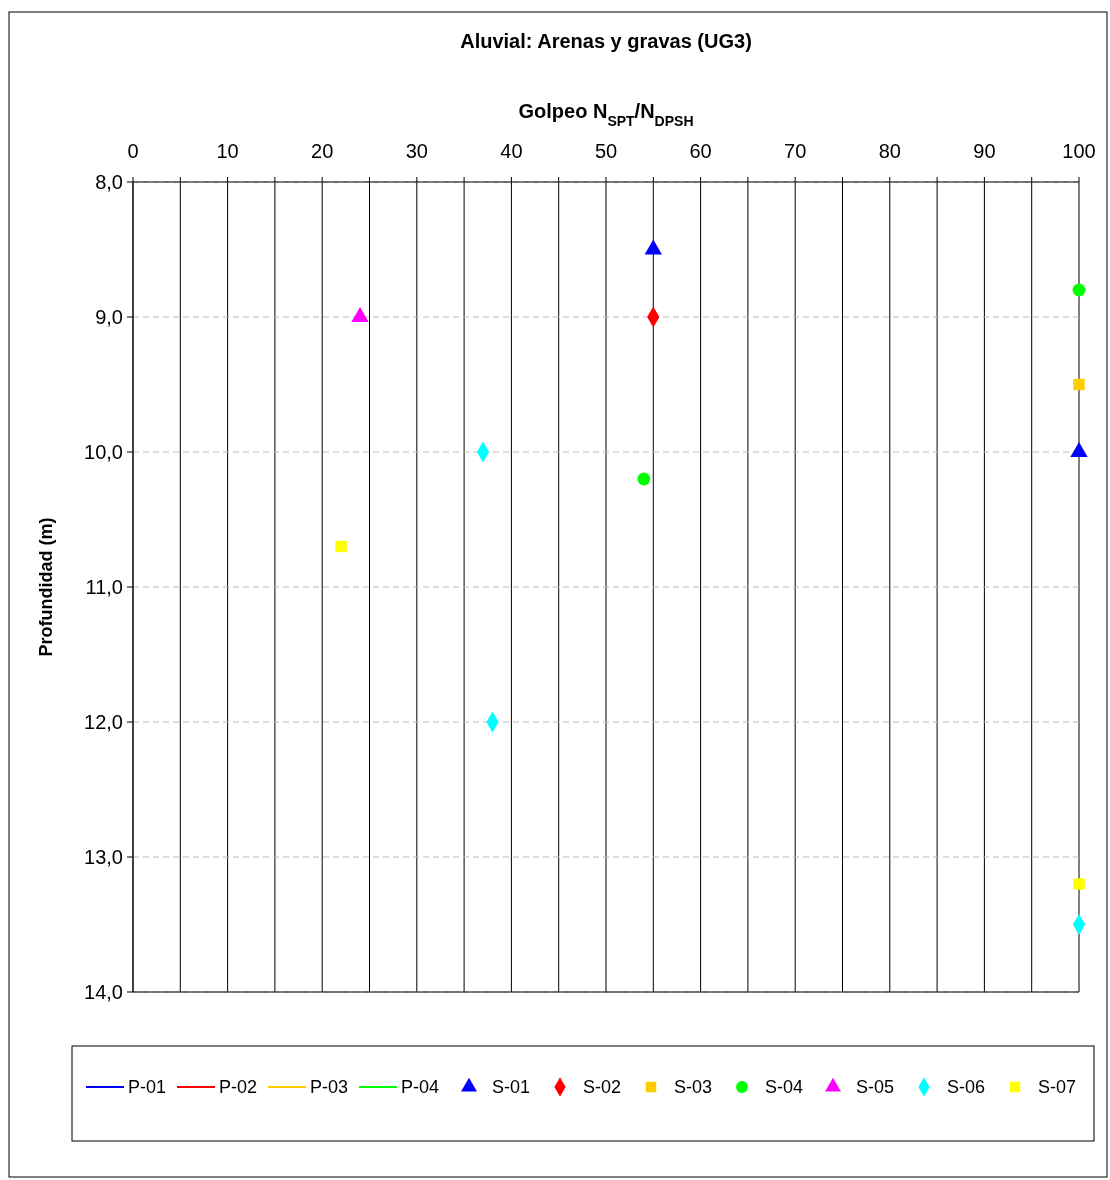 This screenshot has width=1110, height=1180. What do you see at coordinates (104, 587) in the screenshot?
I see `y-tick-label: 11,0` at bounding box center [104, 587].